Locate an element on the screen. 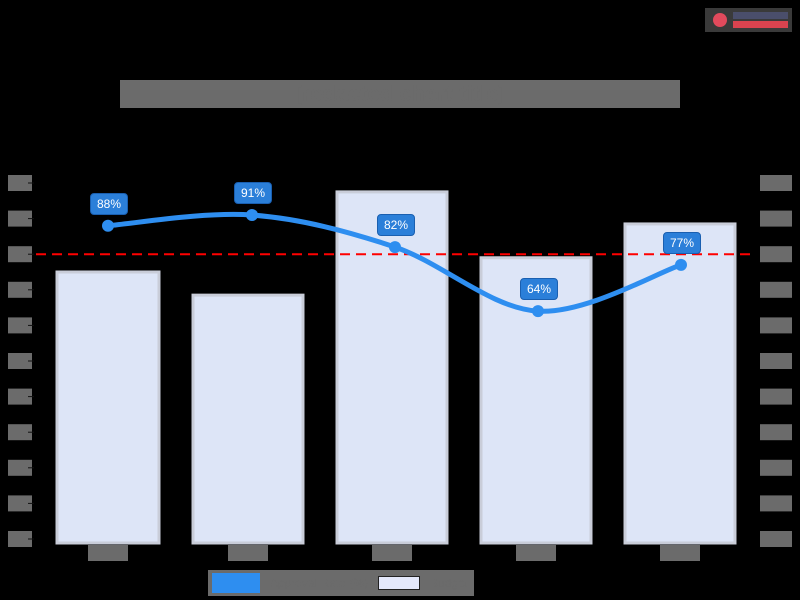  chart-title: [redacted chart title] is located at coordinates (400, 94).